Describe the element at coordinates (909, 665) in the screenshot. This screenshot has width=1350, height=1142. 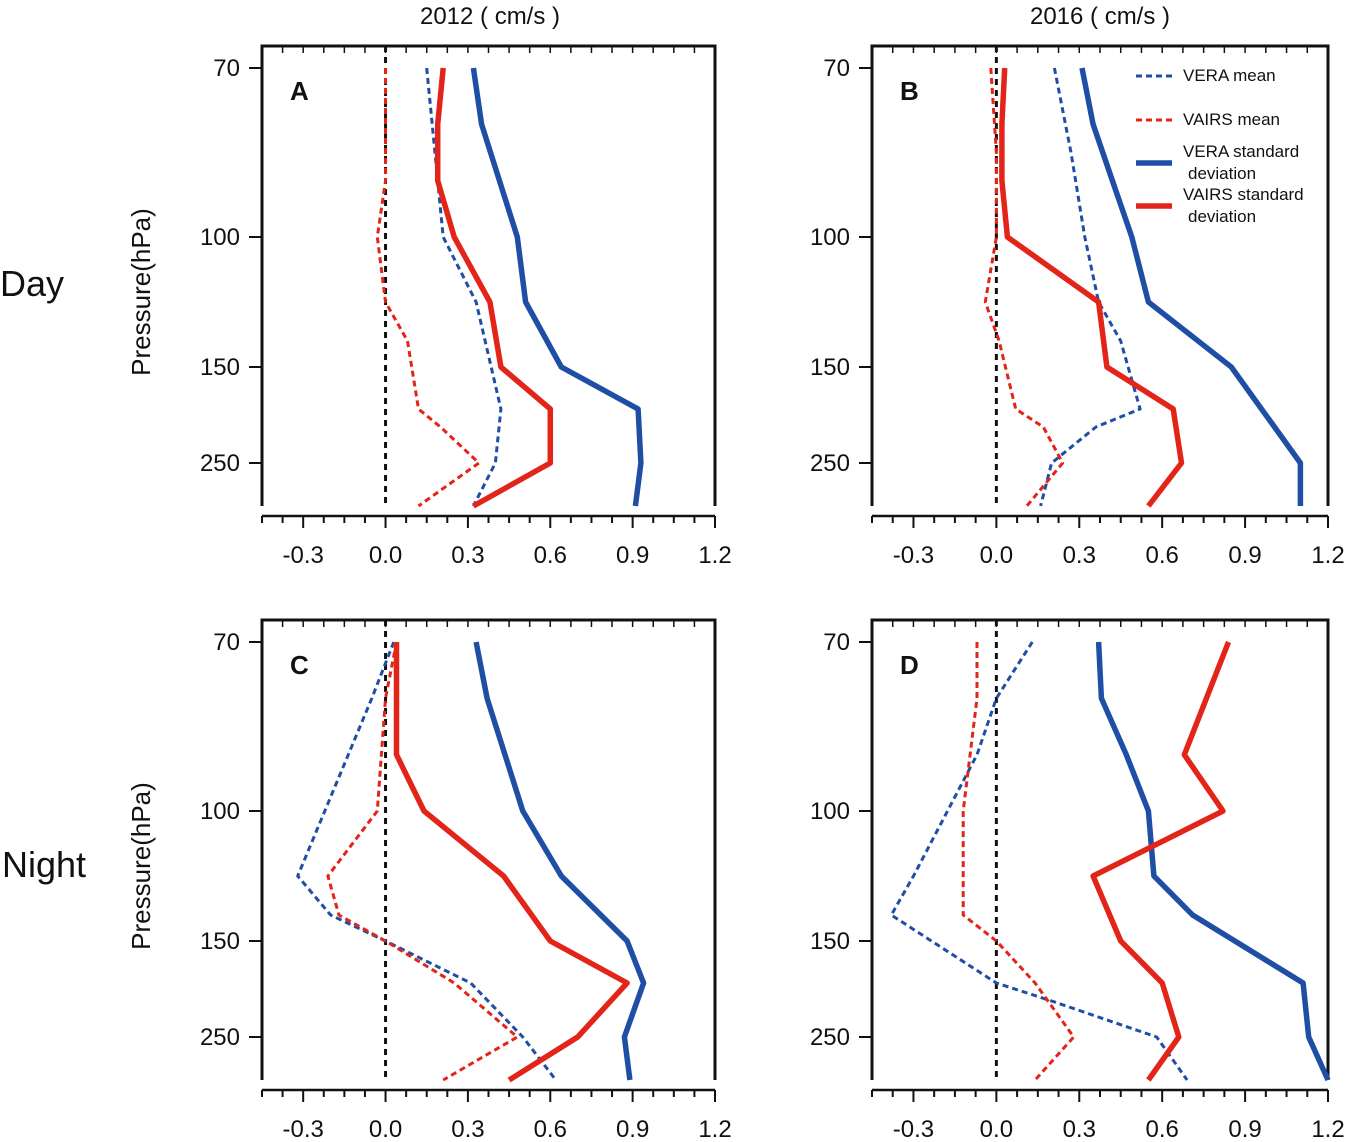
I see `panel-letter: D` at that location.